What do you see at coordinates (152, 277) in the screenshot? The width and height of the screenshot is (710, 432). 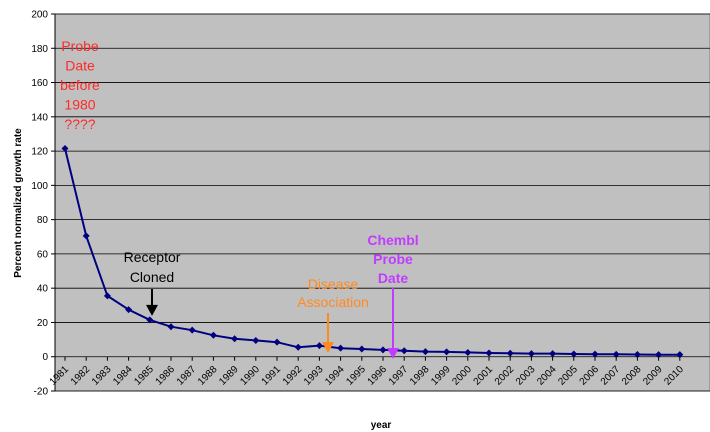 I see `annotation-receptor-cloned: Cloned` at bounding box center [152, 277].